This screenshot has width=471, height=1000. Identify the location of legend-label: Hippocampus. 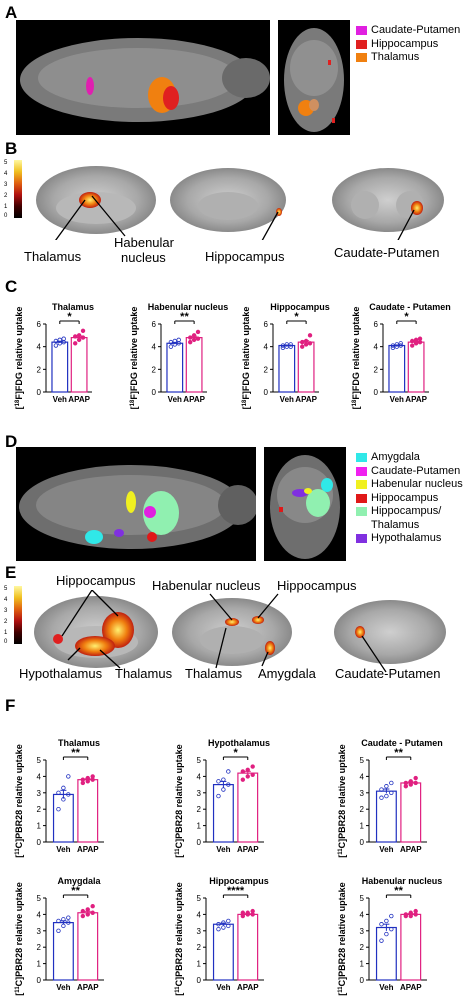
(405, 43).